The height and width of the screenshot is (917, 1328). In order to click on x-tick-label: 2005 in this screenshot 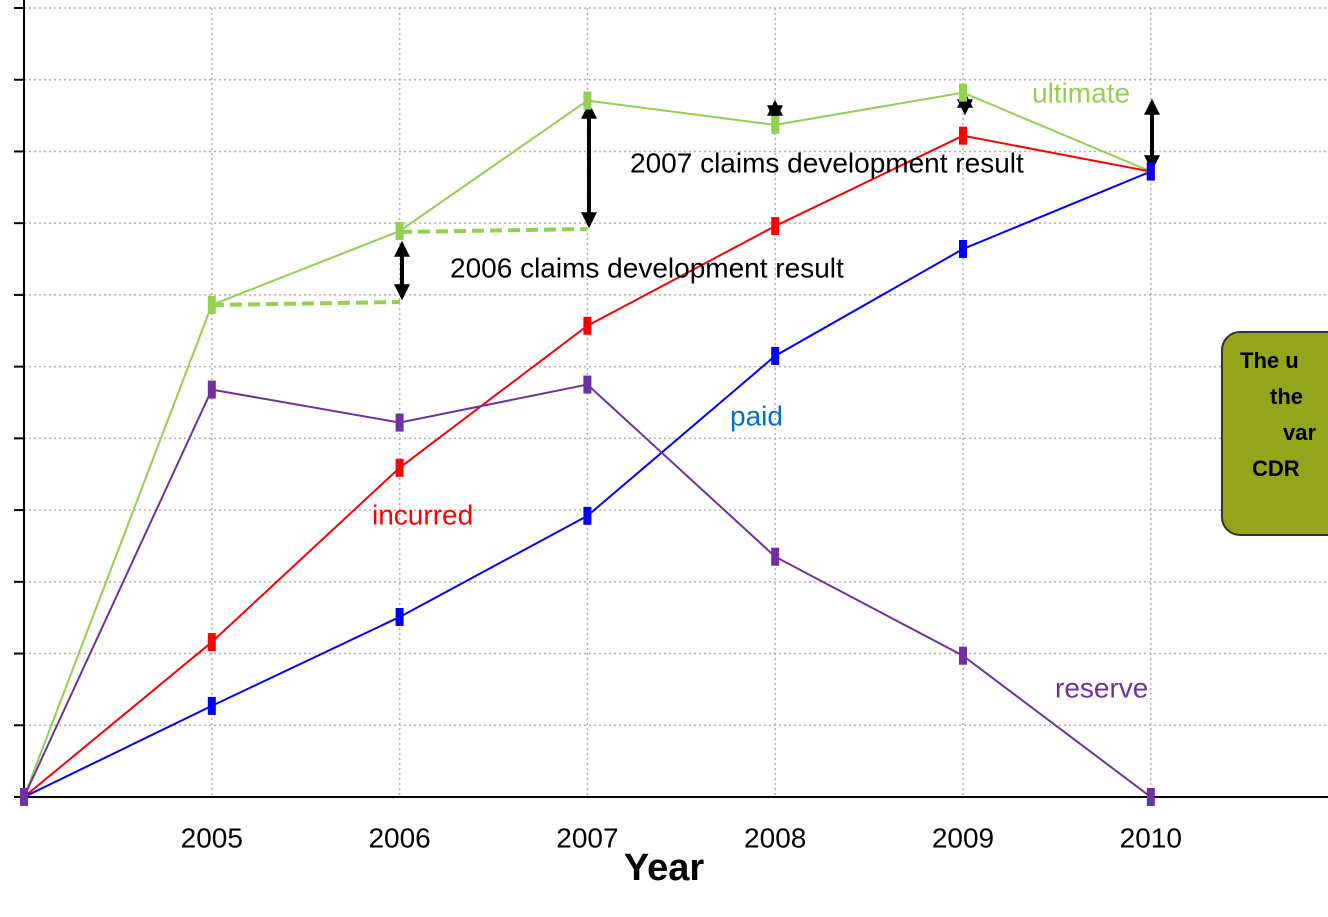, I will do `click(212, 837)`.